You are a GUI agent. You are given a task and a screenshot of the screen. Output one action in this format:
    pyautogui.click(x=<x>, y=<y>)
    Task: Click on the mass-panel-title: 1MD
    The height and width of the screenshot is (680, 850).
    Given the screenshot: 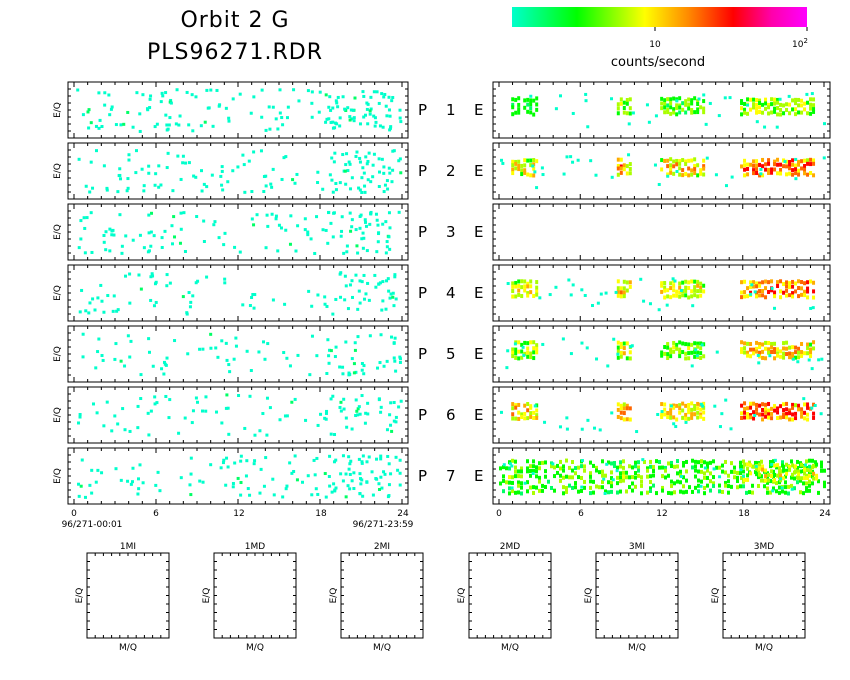 What is the action you would take?
    pyautogui.click(x=255, y=547)
    